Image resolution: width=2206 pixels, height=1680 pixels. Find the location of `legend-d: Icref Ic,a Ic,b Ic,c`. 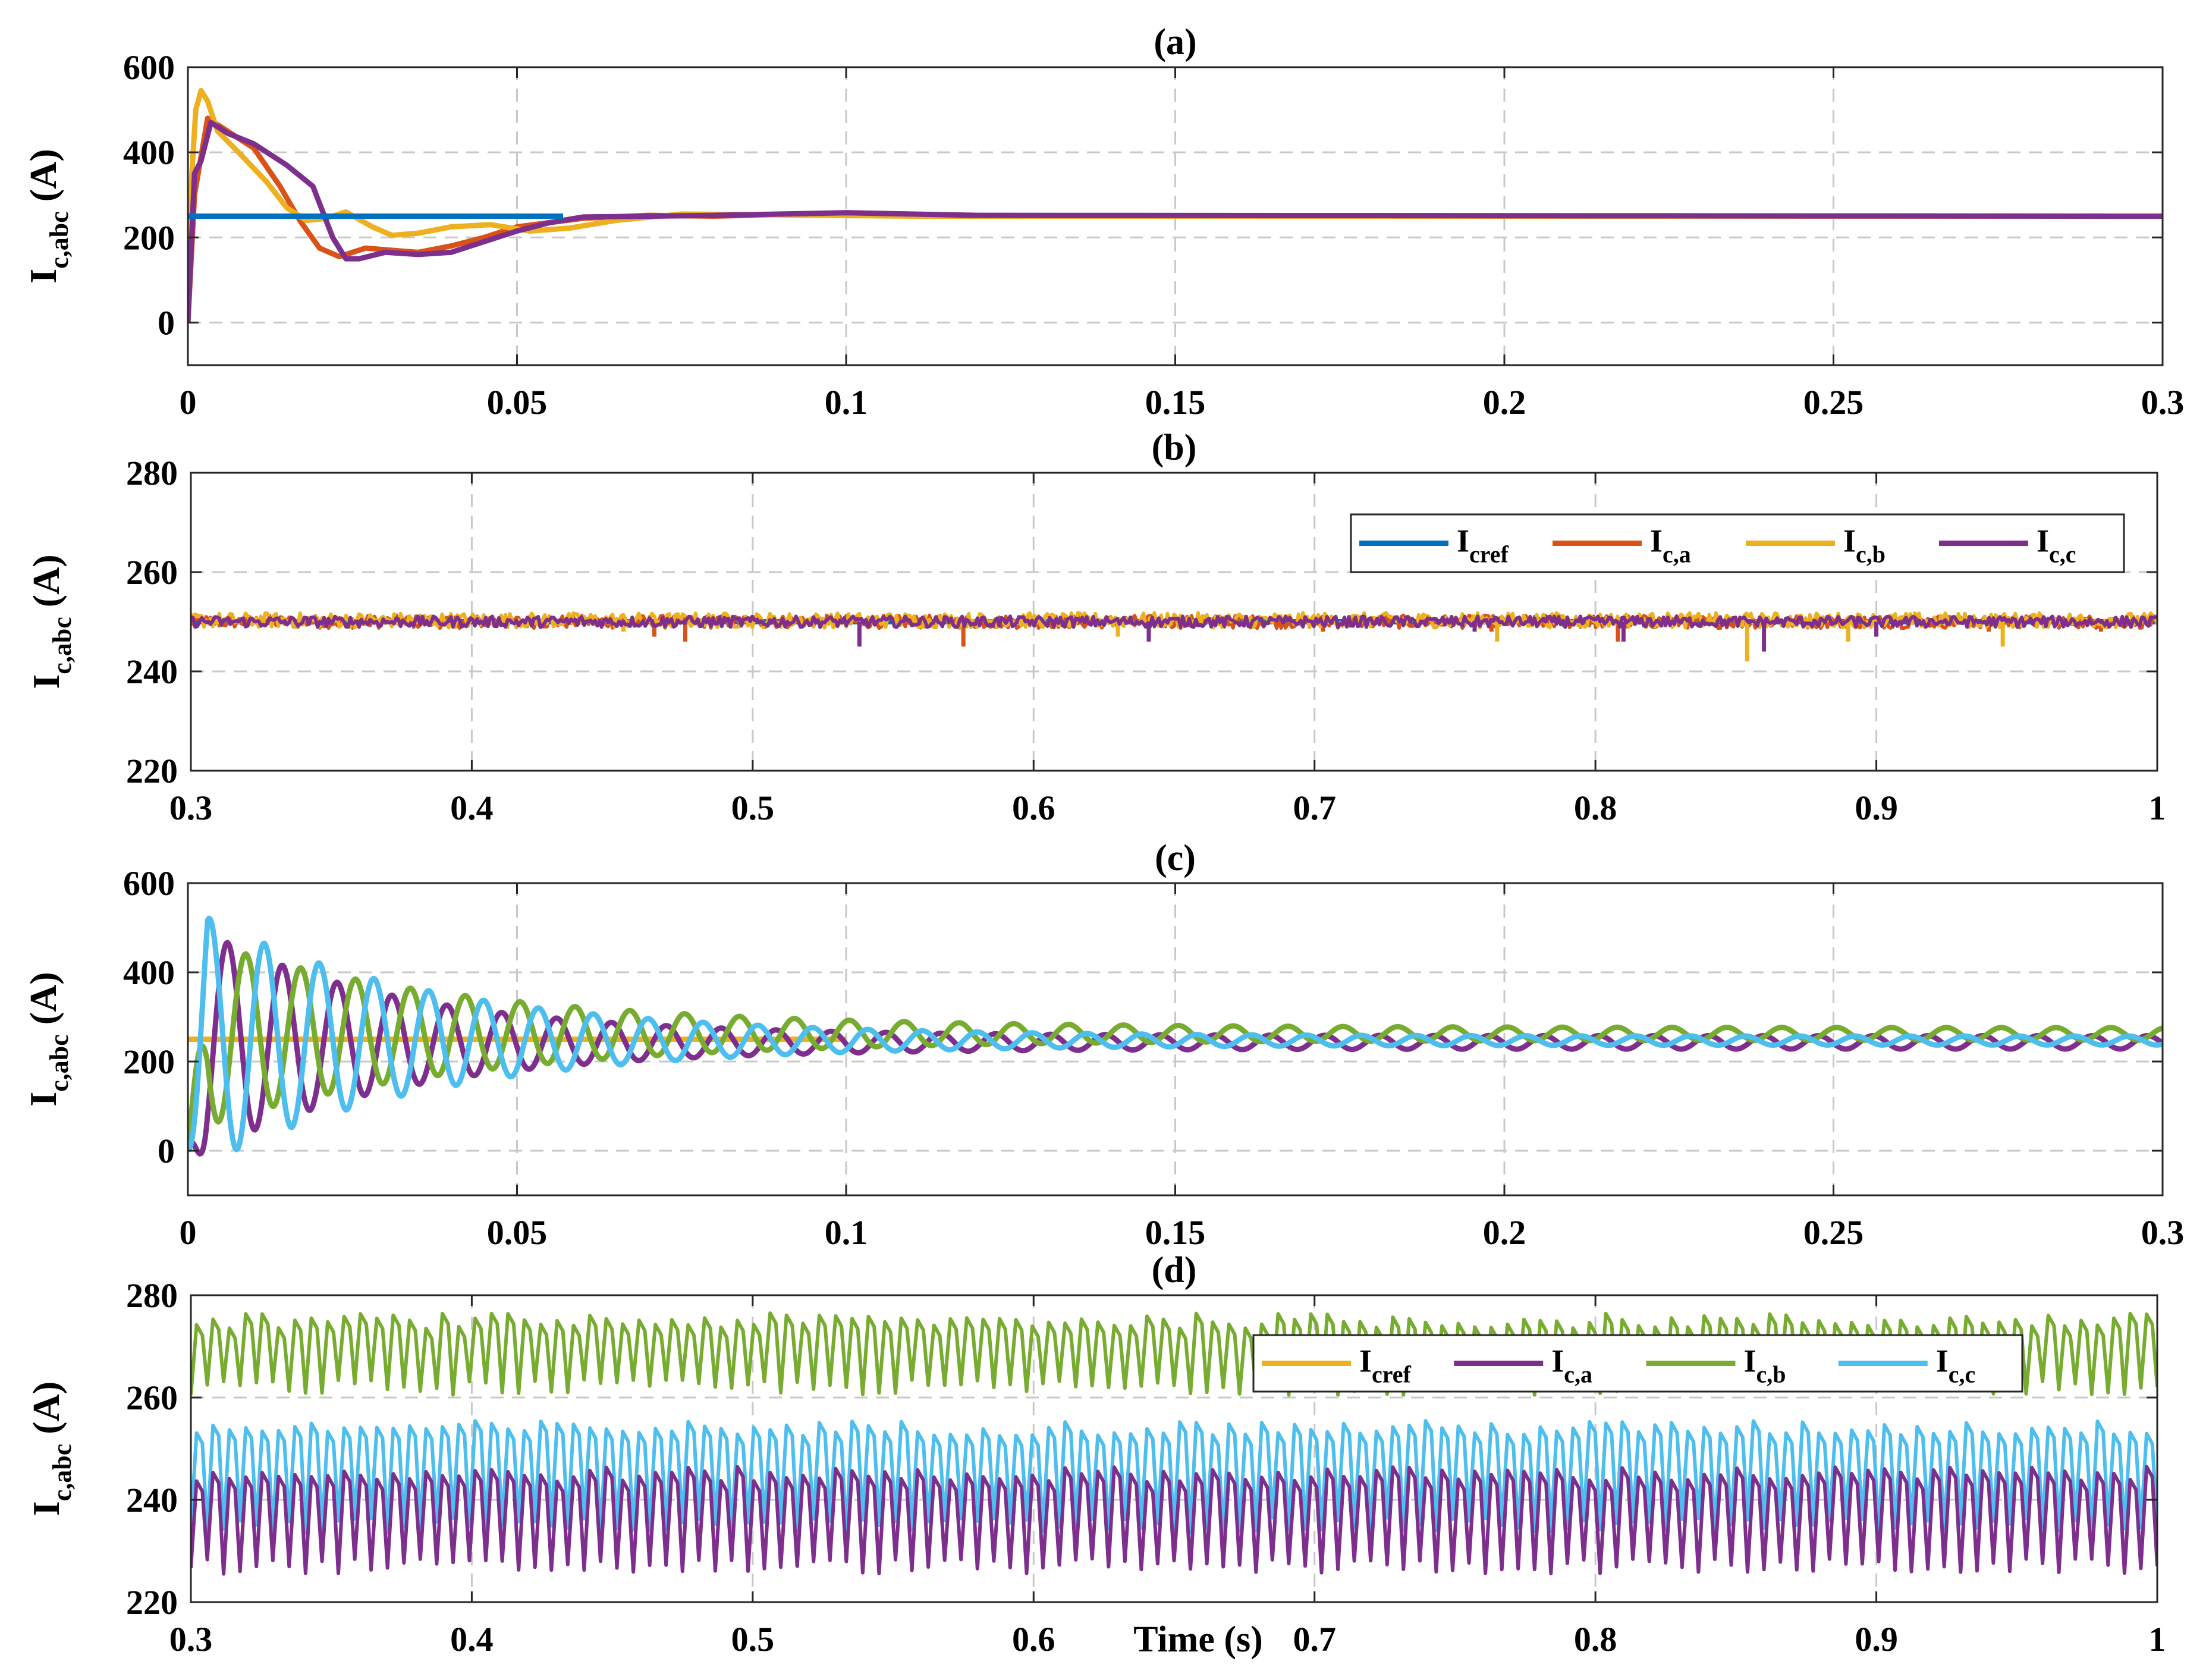

legend-d: Icref Ic,a Ic,b Ic,c is located at coordinates (1638, 1363).